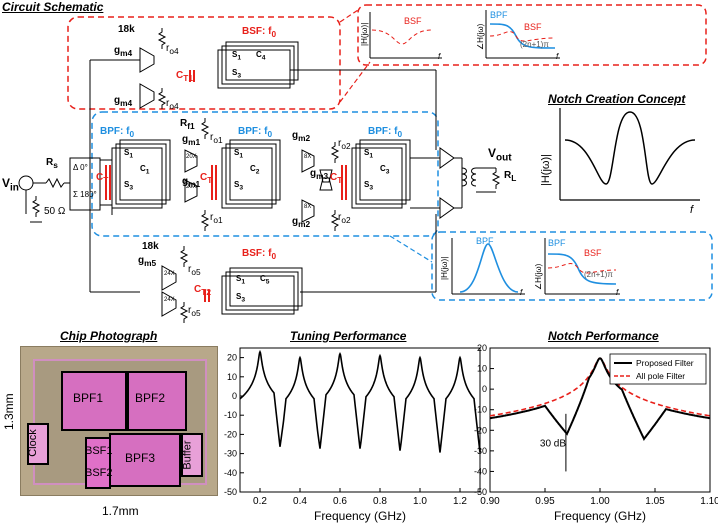 The width and height of the screenshot is (718, 525). I want to click on tuning-ytick-label: 20, so click(232, 358).